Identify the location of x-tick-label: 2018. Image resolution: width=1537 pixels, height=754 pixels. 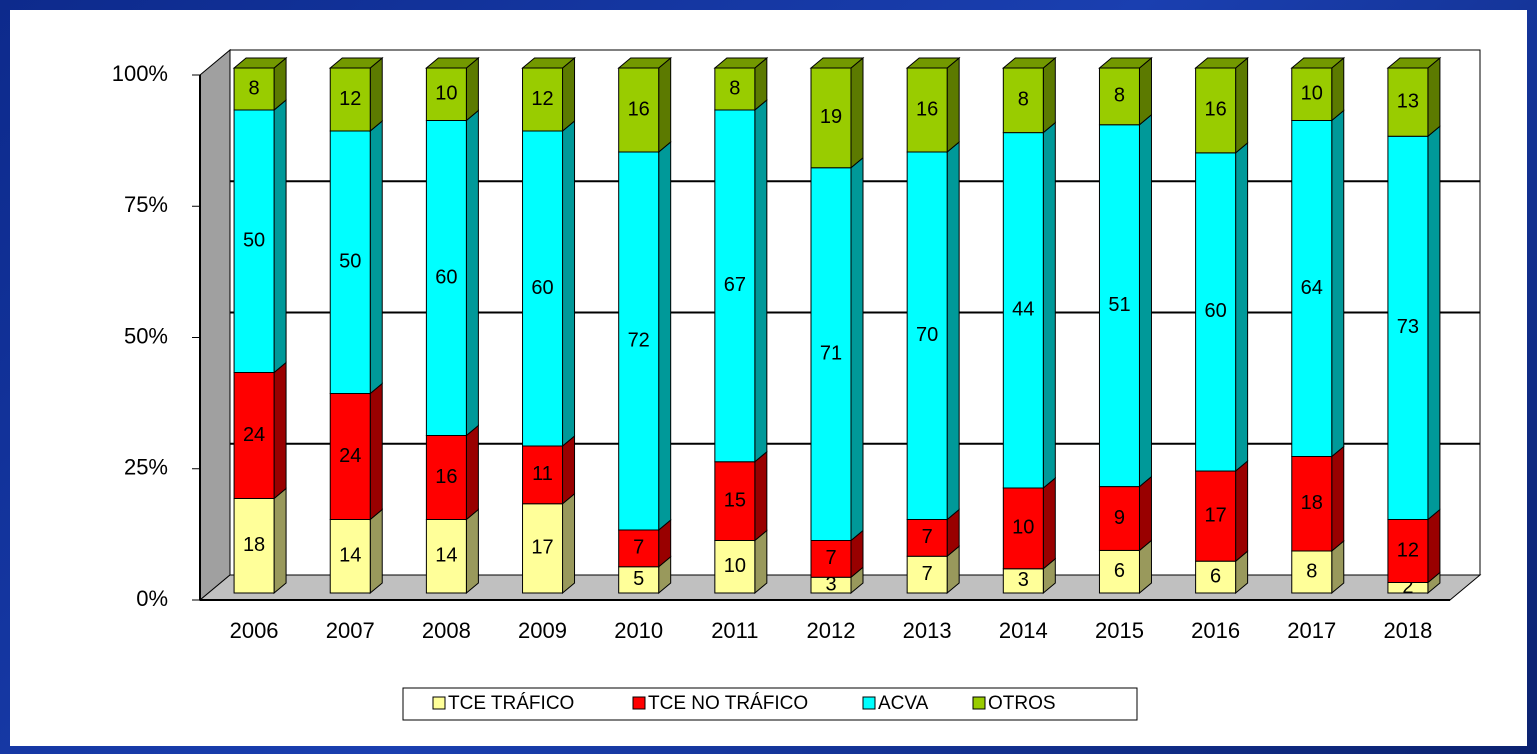
(1407, 630).